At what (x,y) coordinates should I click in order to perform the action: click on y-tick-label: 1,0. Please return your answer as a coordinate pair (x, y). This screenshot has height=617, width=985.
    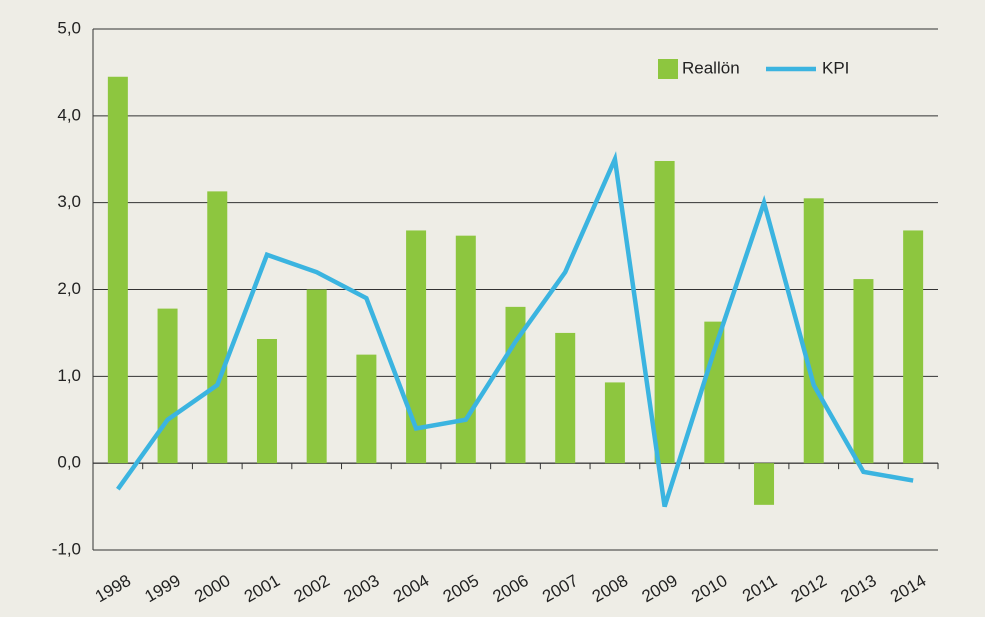
    Looking at the image, I should click on (69, 375).